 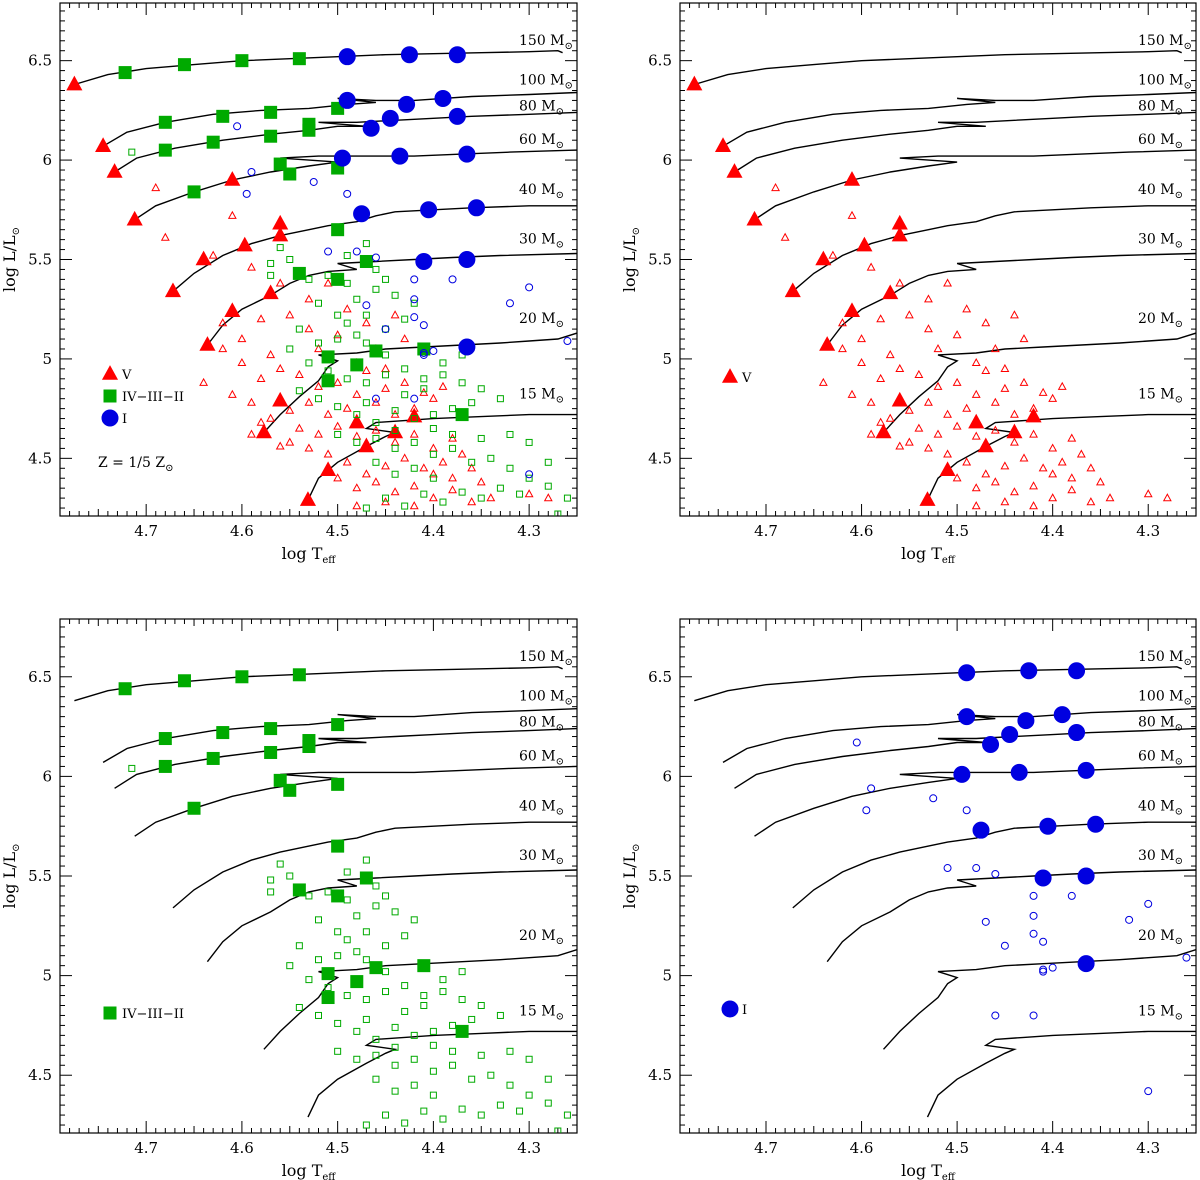 I want to click on y-tick-label: 5, so click(x=667, y=976).